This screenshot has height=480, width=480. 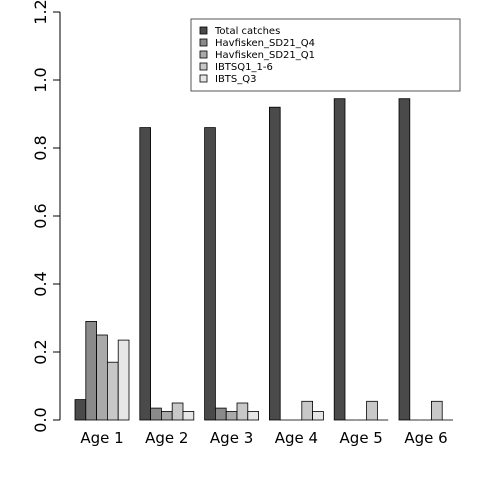 What do you see at coordinates (296, 438) in the screenshot?
I see `x-category-label: Age 4` at bounding box center [296, 438].